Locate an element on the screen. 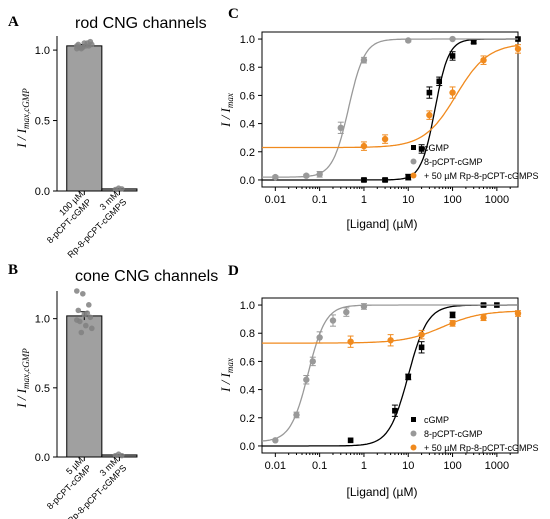 Image resolution: width=550 pixels, height=519 pixels. panel-d-ylabel: I / Imax is located at coordinates (226, 375).